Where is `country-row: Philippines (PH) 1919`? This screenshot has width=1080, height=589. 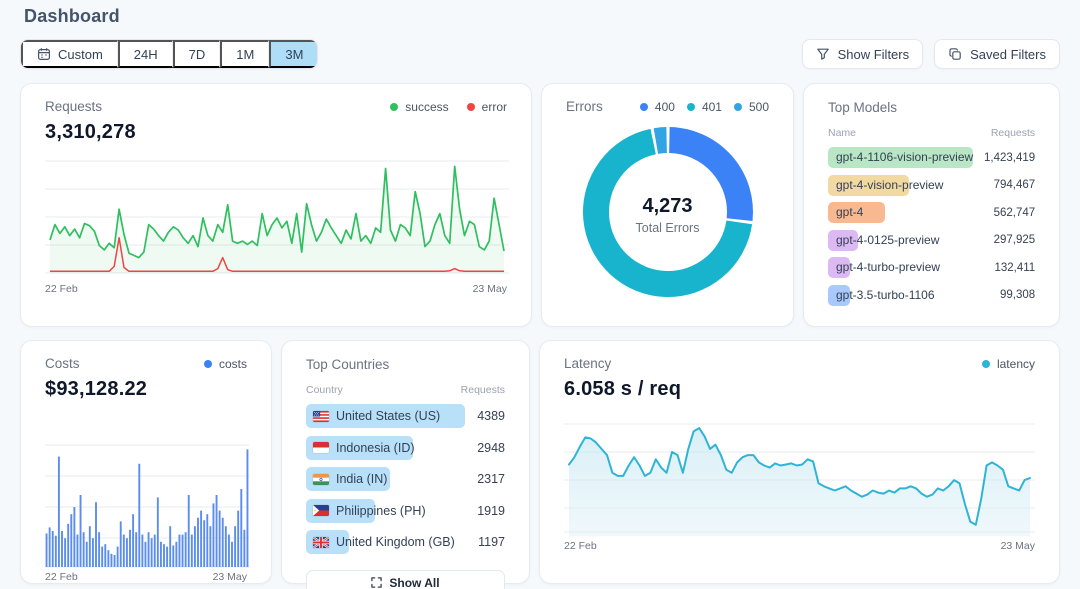
country-row: Philippines (PH) 1919 is located at coordinates (405, 510).